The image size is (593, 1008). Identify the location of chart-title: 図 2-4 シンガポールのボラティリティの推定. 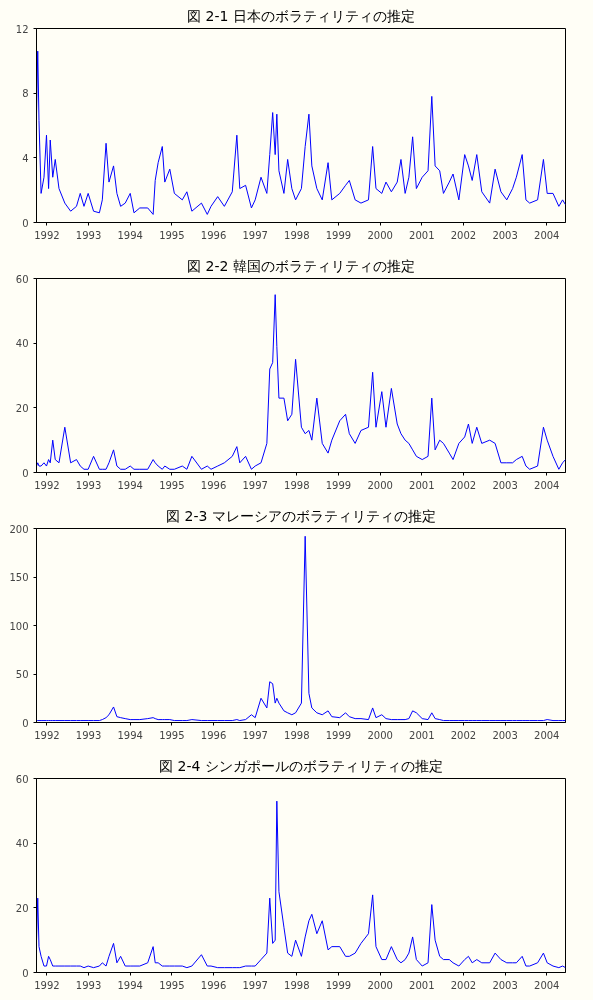
(301, 765).